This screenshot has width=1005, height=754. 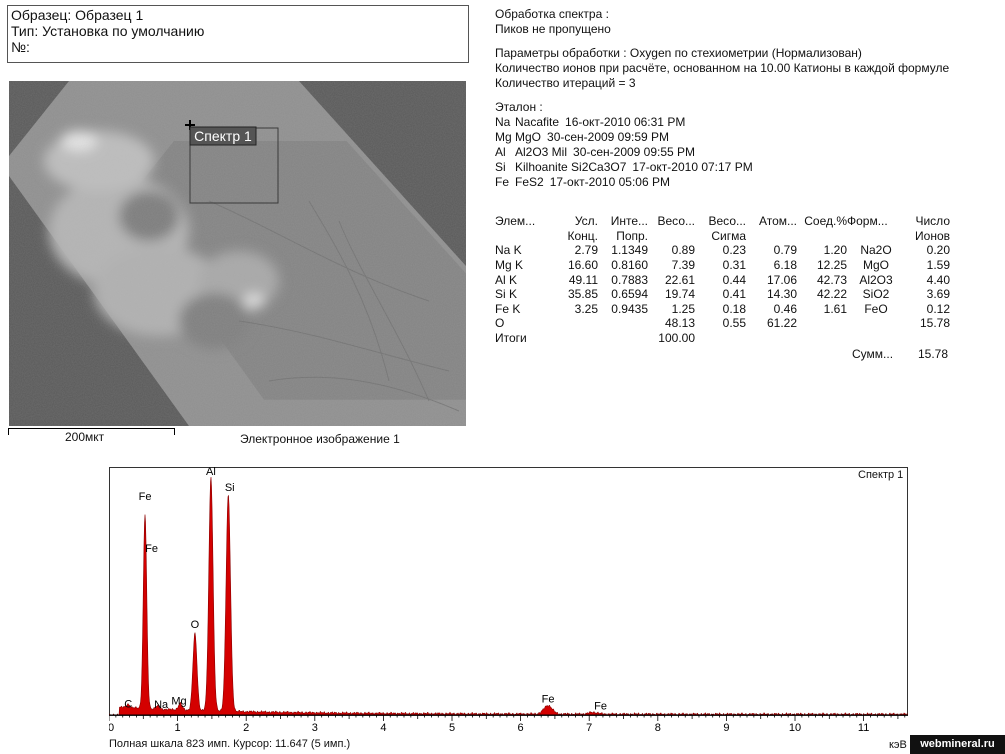 What do you see at coordinates (553, 29) in the screenshot?
I see `processing-peaks: Пиков не пропущено` at bounding box center [553, 29].